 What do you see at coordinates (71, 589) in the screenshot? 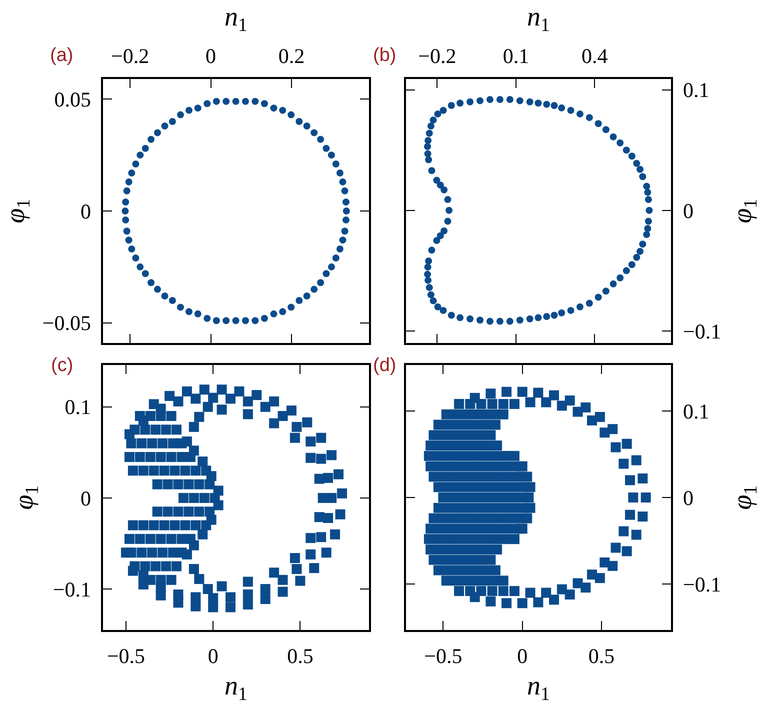
I see `y-tick-label: −0.1` at bounding box center [71, 589].